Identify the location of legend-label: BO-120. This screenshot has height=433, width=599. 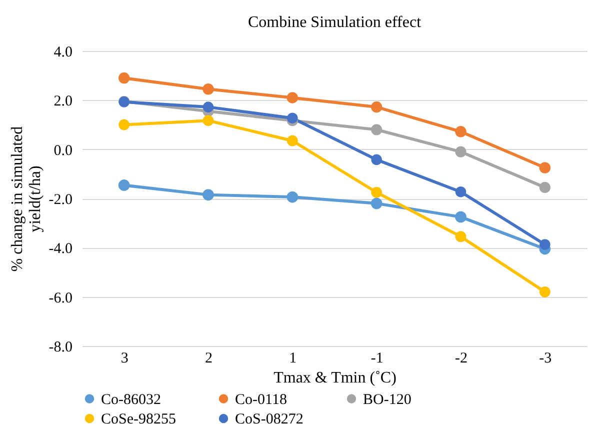
(387, 400).